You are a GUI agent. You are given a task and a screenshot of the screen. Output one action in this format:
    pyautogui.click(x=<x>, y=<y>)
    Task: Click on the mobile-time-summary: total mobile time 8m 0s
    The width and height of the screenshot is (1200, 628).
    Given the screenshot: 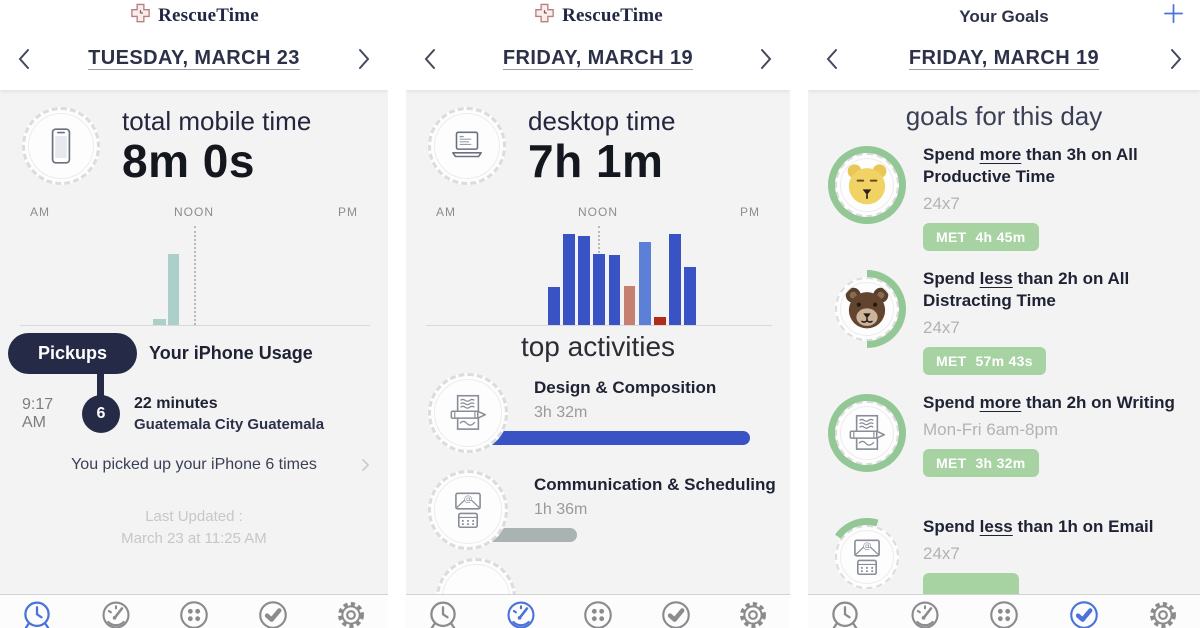 What is the action you would take?
    pyautogui.click(x=194, y=137)
    